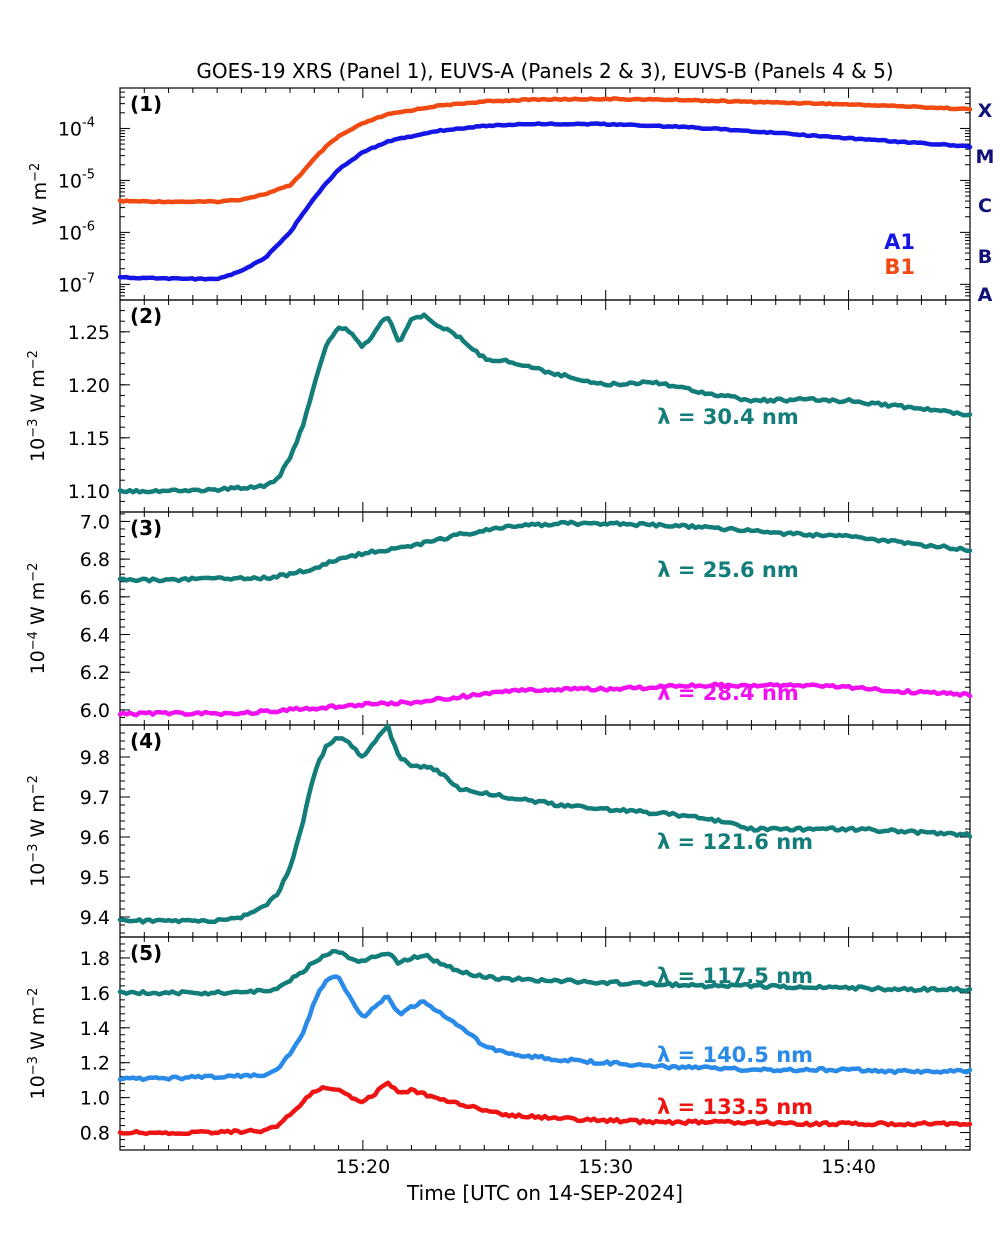  I want to click on y-tick-label: 10⁻⁴, so click(76, 127).